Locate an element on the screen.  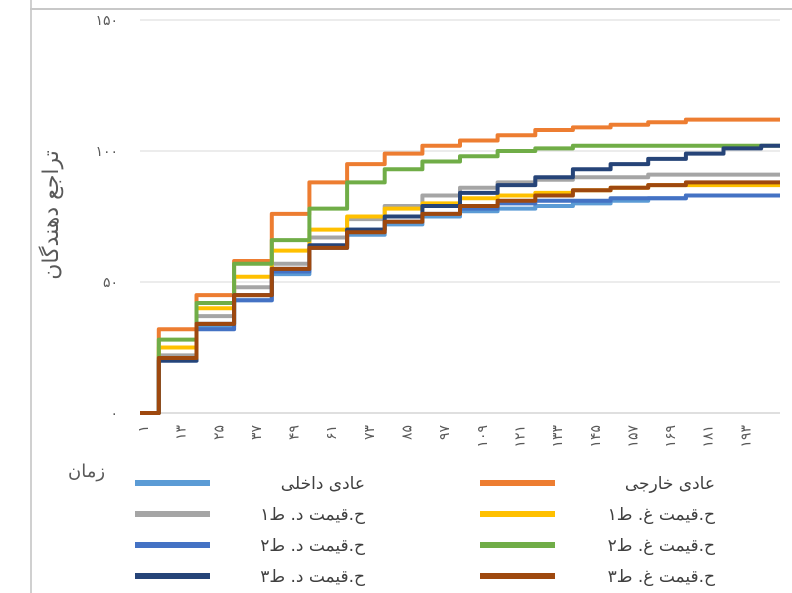
y-tick-label: ۰ is located at coordinates (114, 414).